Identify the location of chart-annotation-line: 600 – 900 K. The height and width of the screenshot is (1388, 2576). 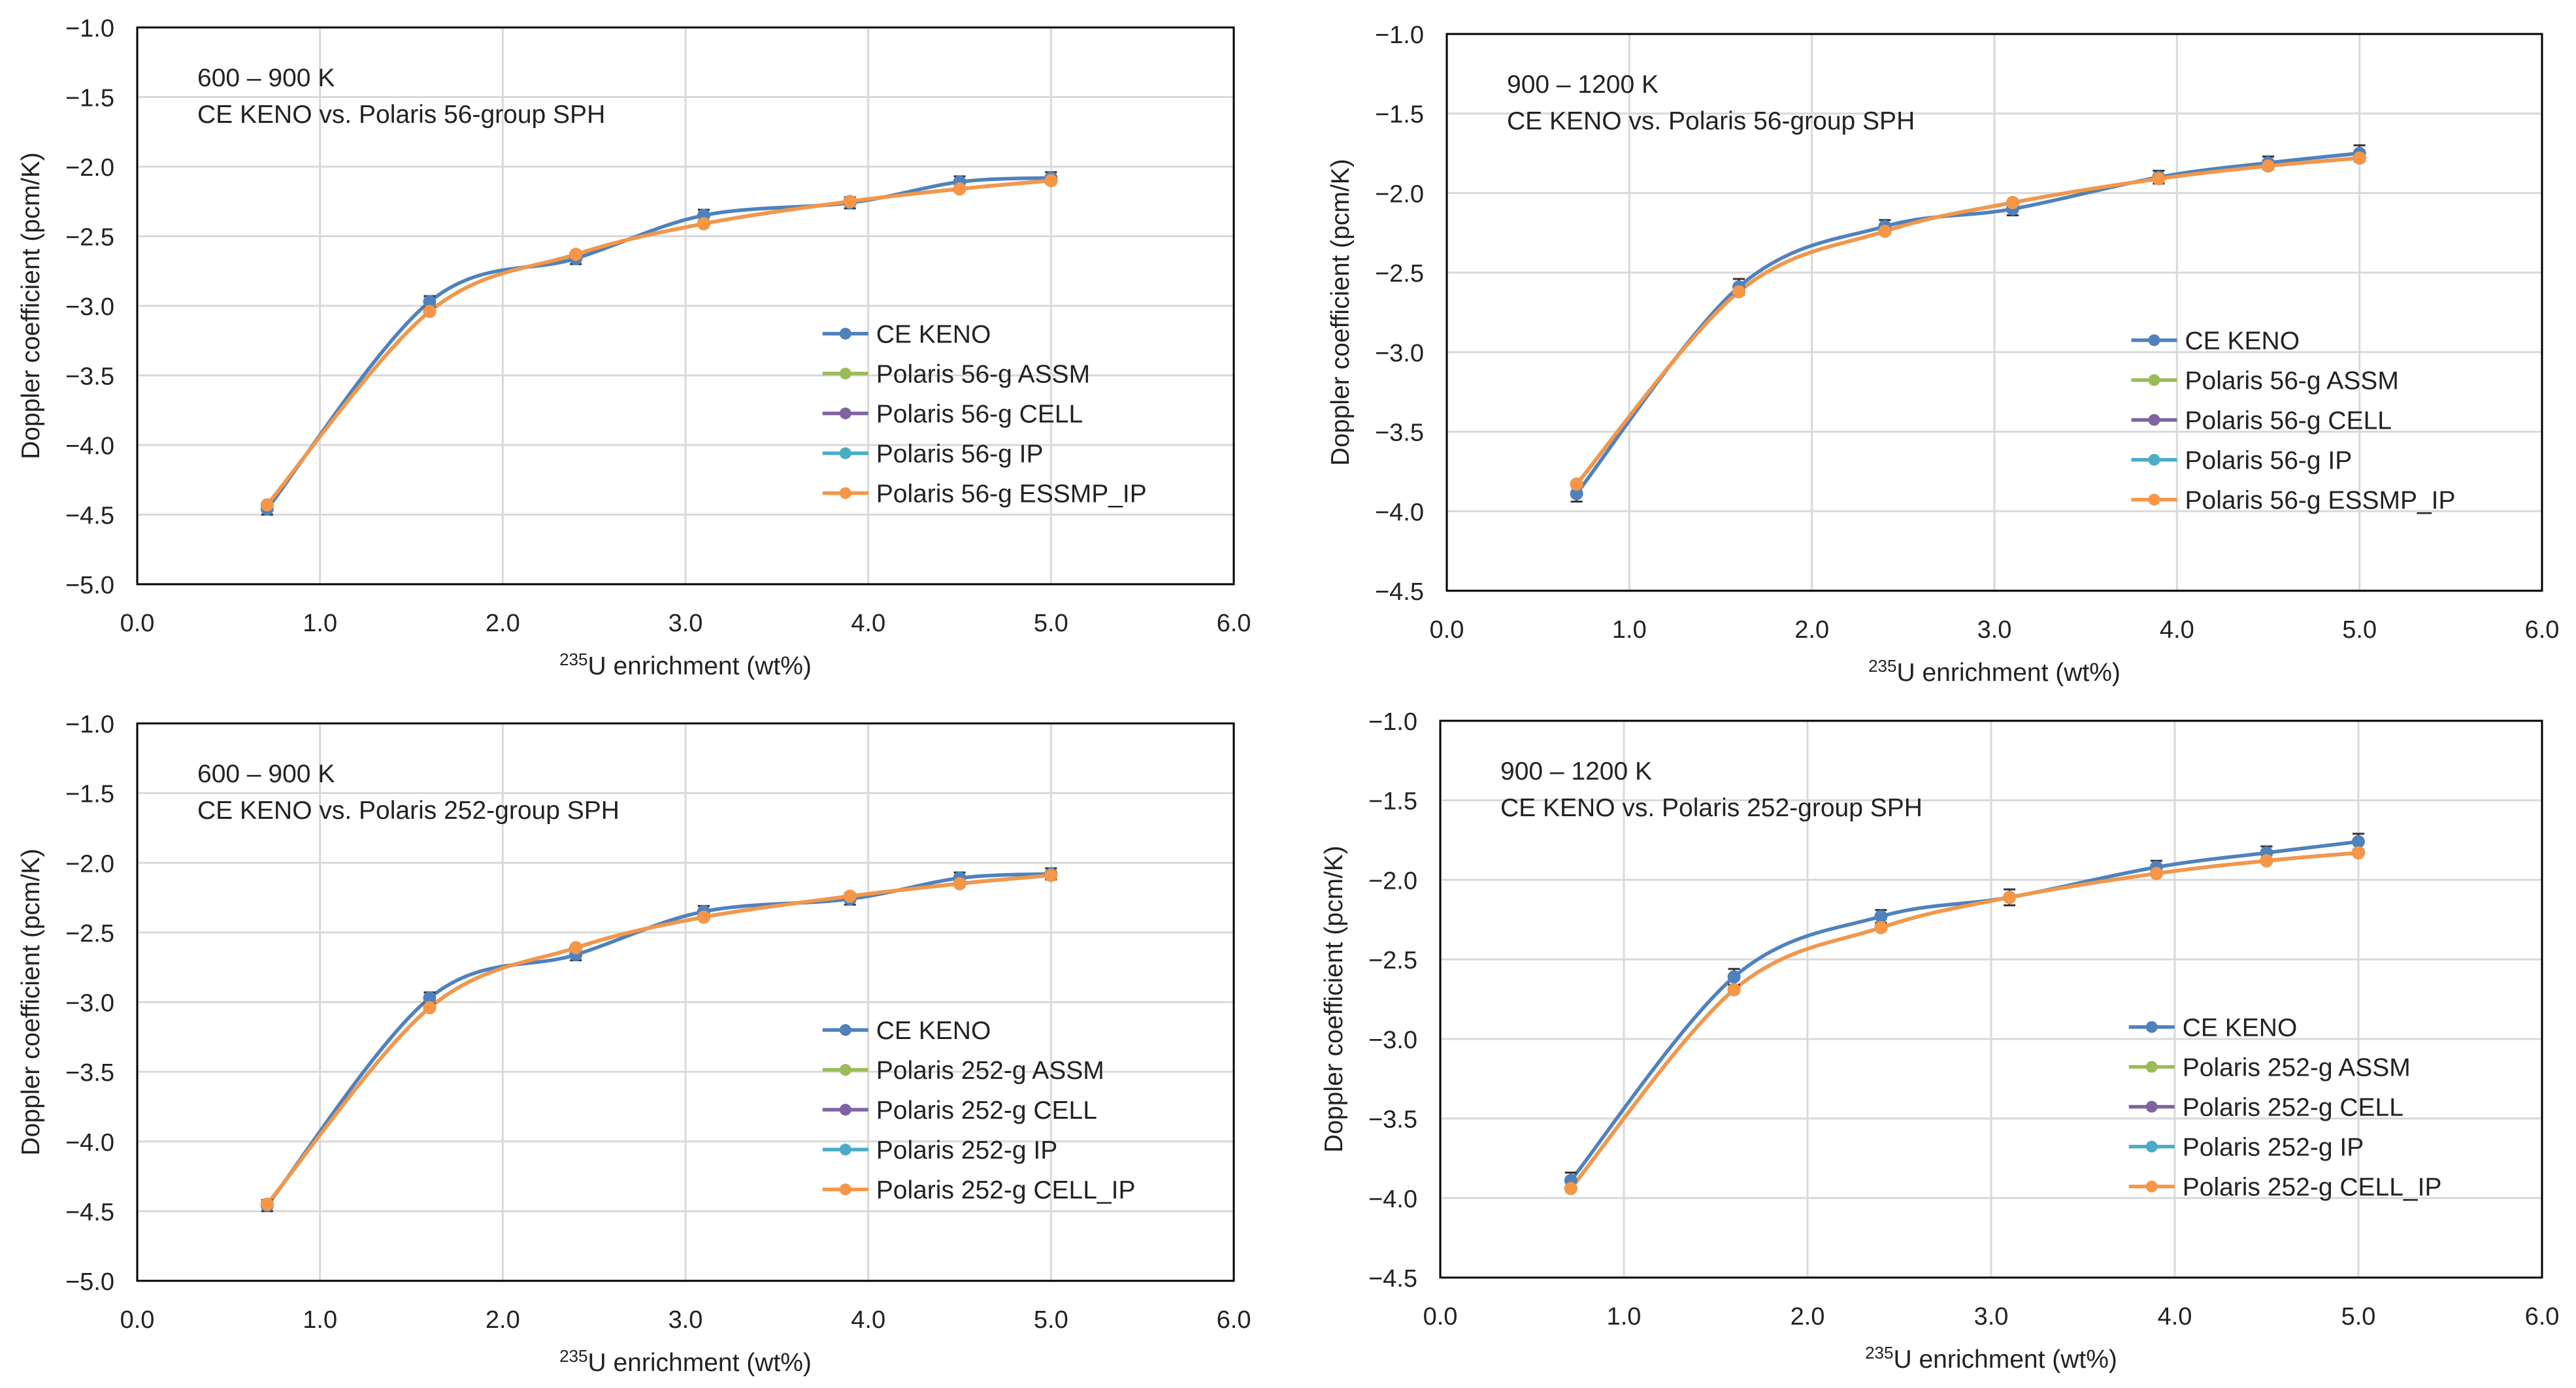
(266, 774).